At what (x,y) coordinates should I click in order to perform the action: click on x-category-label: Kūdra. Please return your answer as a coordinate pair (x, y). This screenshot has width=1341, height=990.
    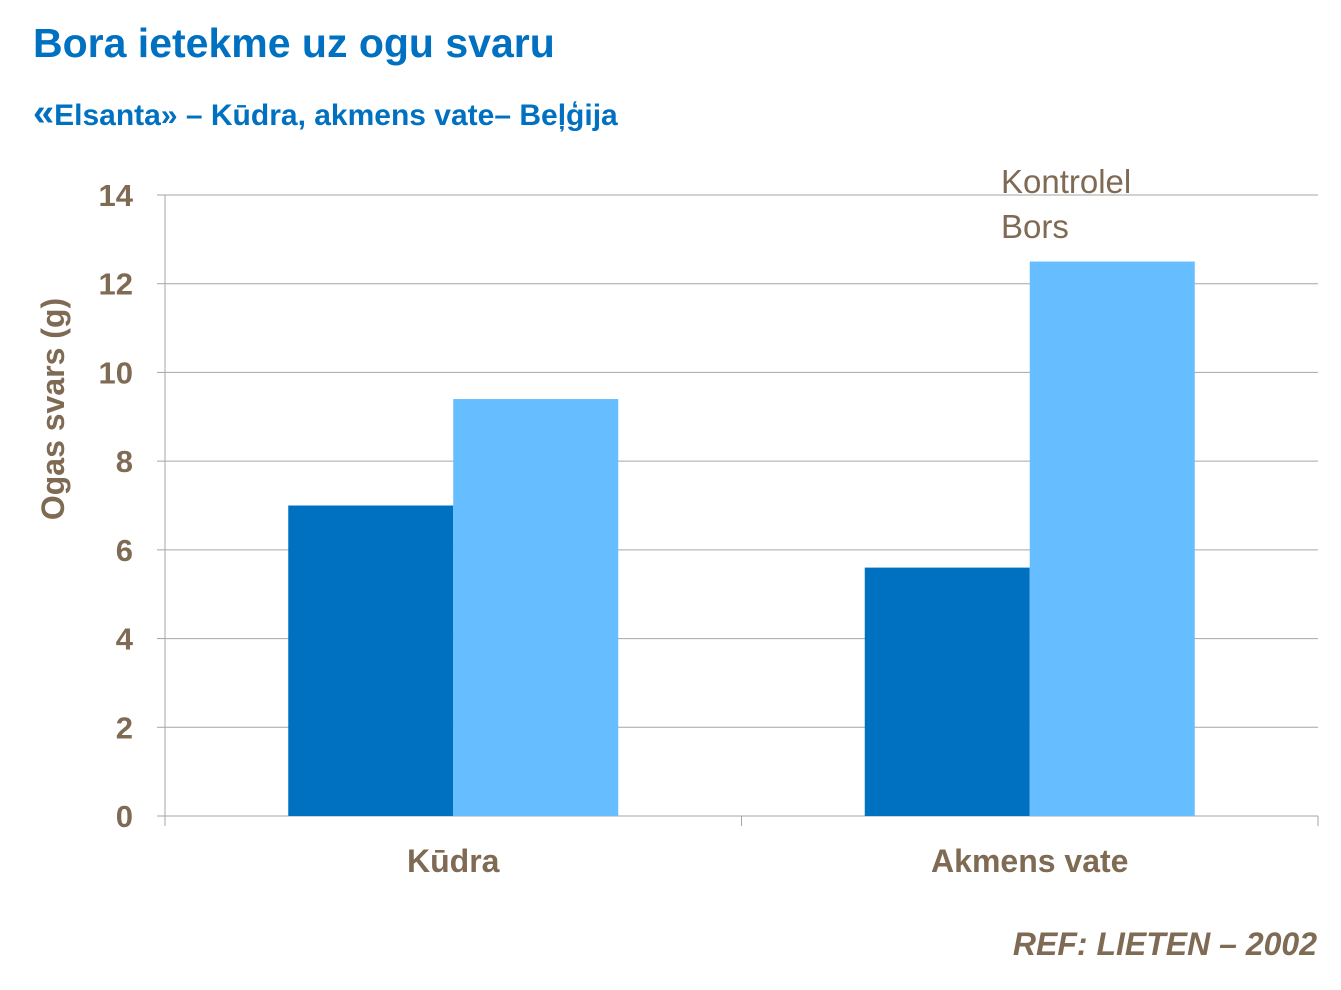
    Looking at the image, I should click on (453, 861).